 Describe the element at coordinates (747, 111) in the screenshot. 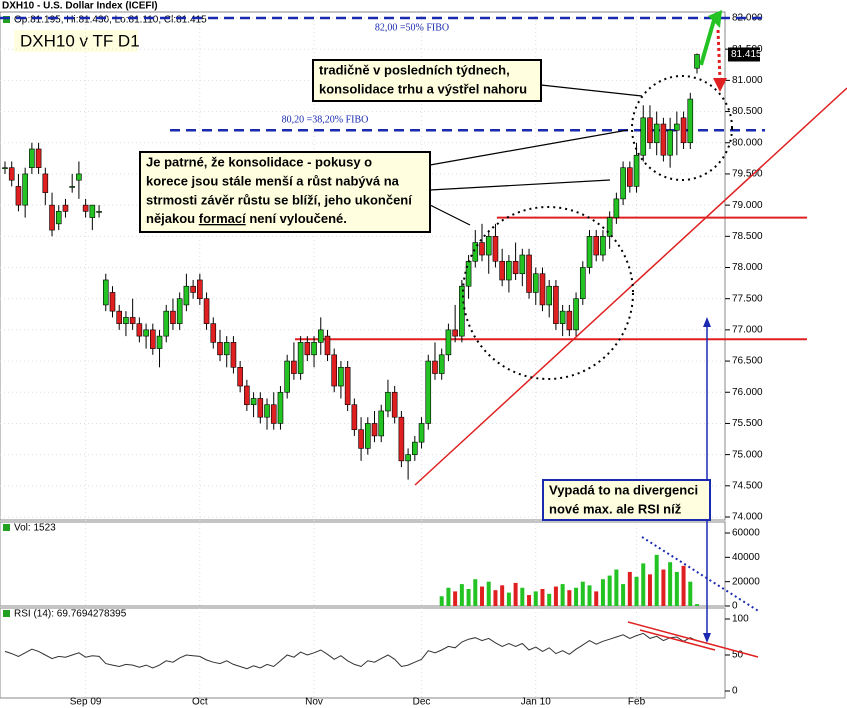

I see `y-tick-label: 80.500` at that location.